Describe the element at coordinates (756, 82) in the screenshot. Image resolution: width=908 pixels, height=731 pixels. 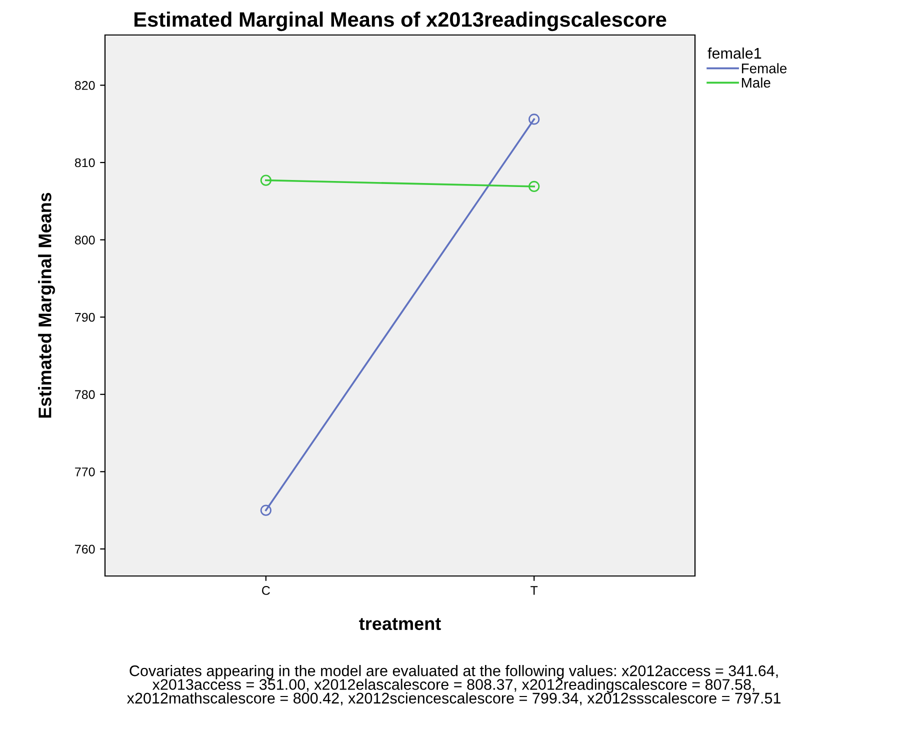
I see `legend-label: Male` at that location.